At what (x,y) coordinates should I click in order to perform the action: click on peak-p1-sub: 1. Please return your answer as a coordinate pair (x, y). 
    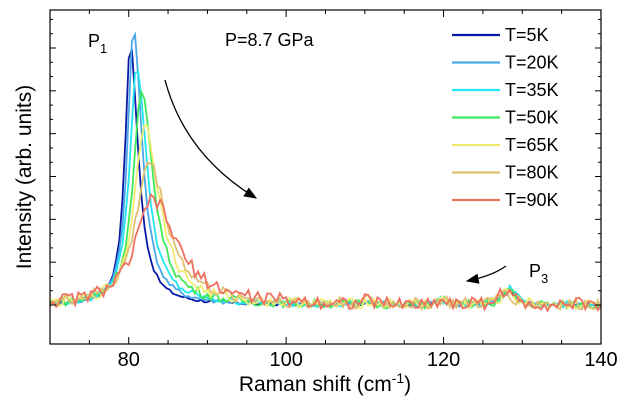
    Looking at the image, I should click on (103, 48).